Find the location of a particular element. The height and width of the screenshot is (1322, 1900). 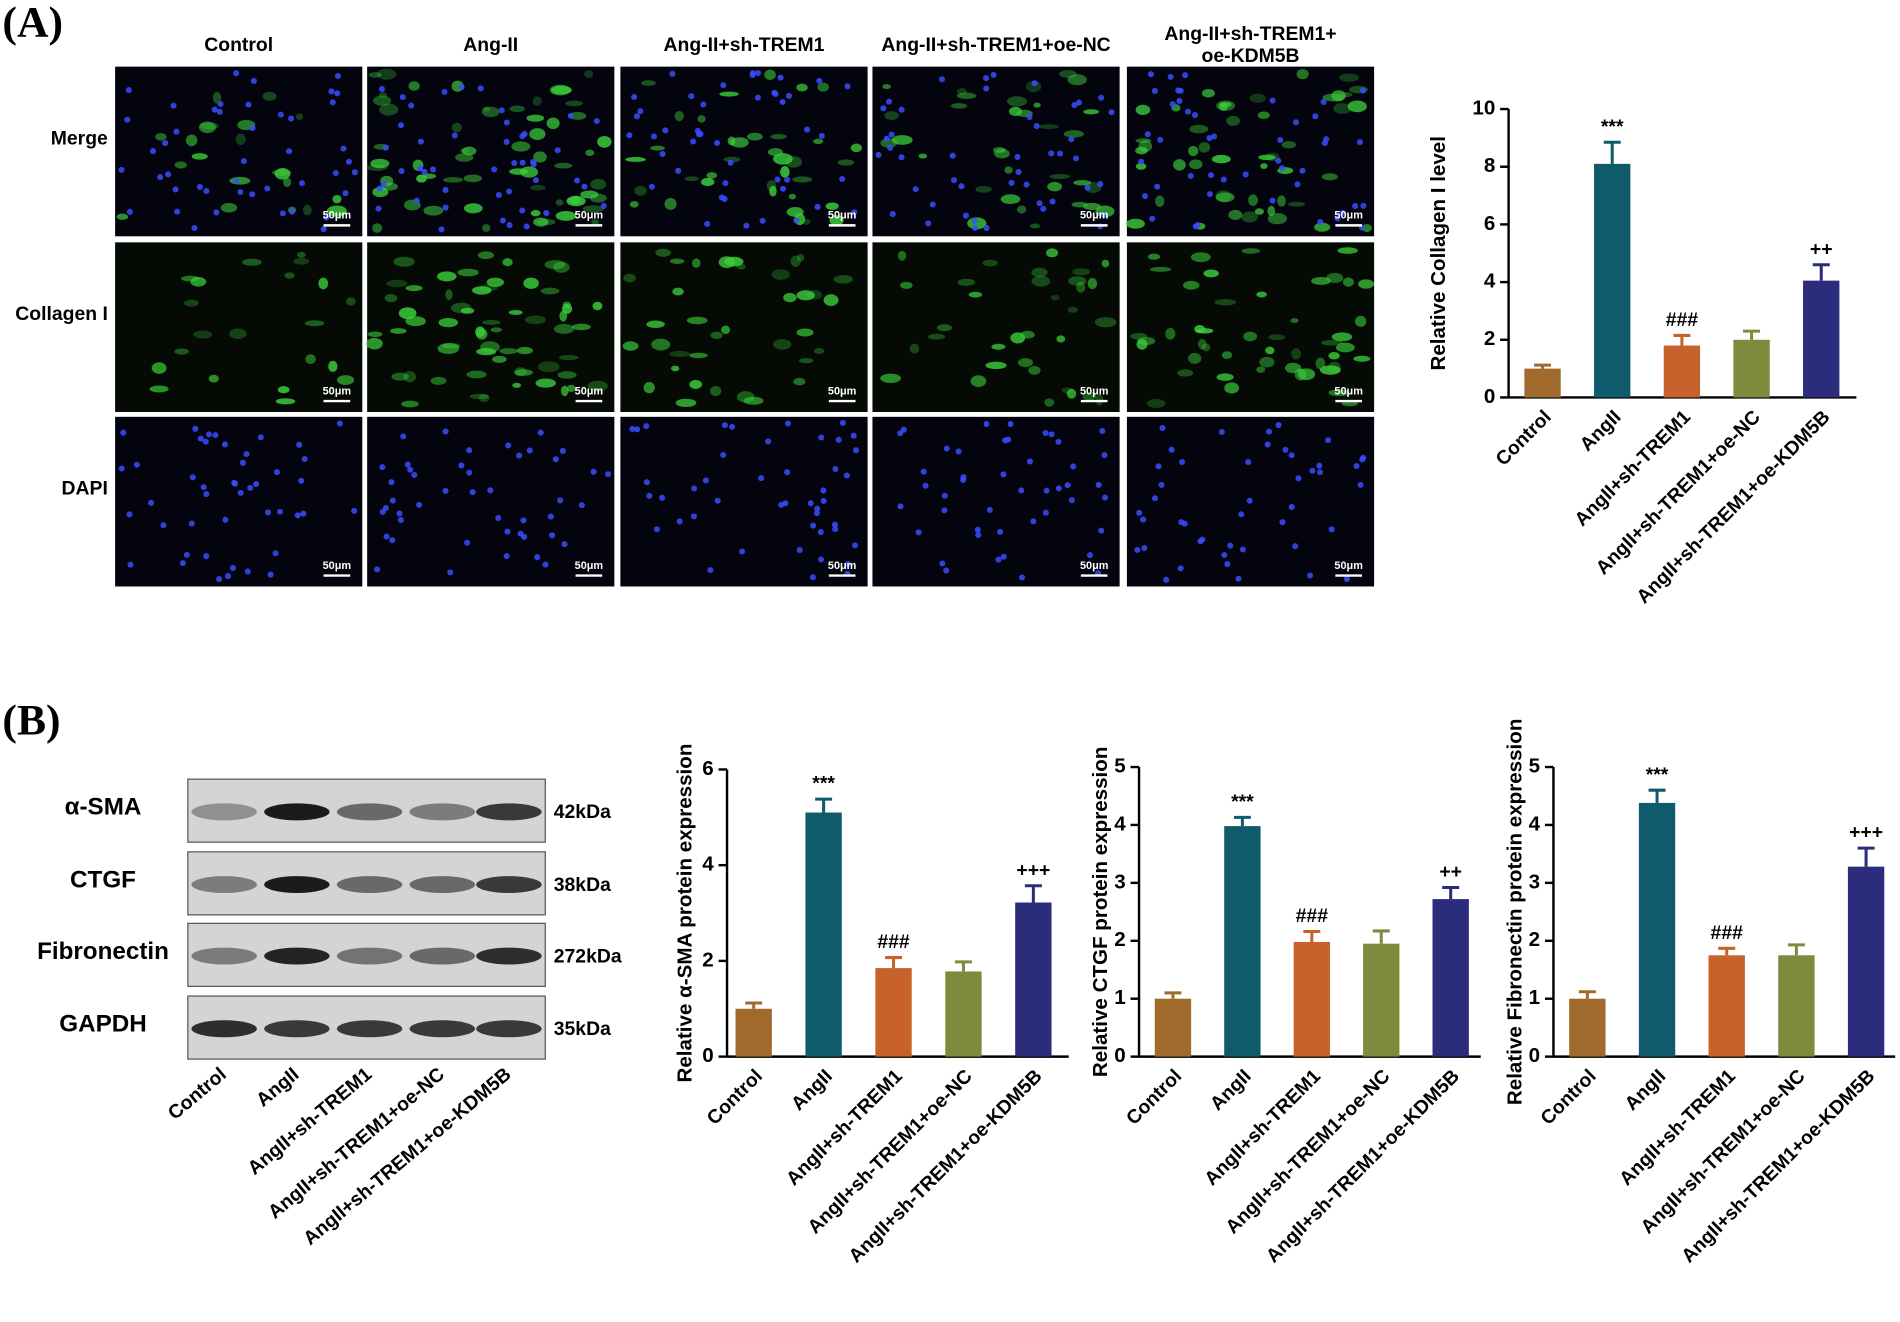

row-label: Collagen I is located at coordinates (61, 314).